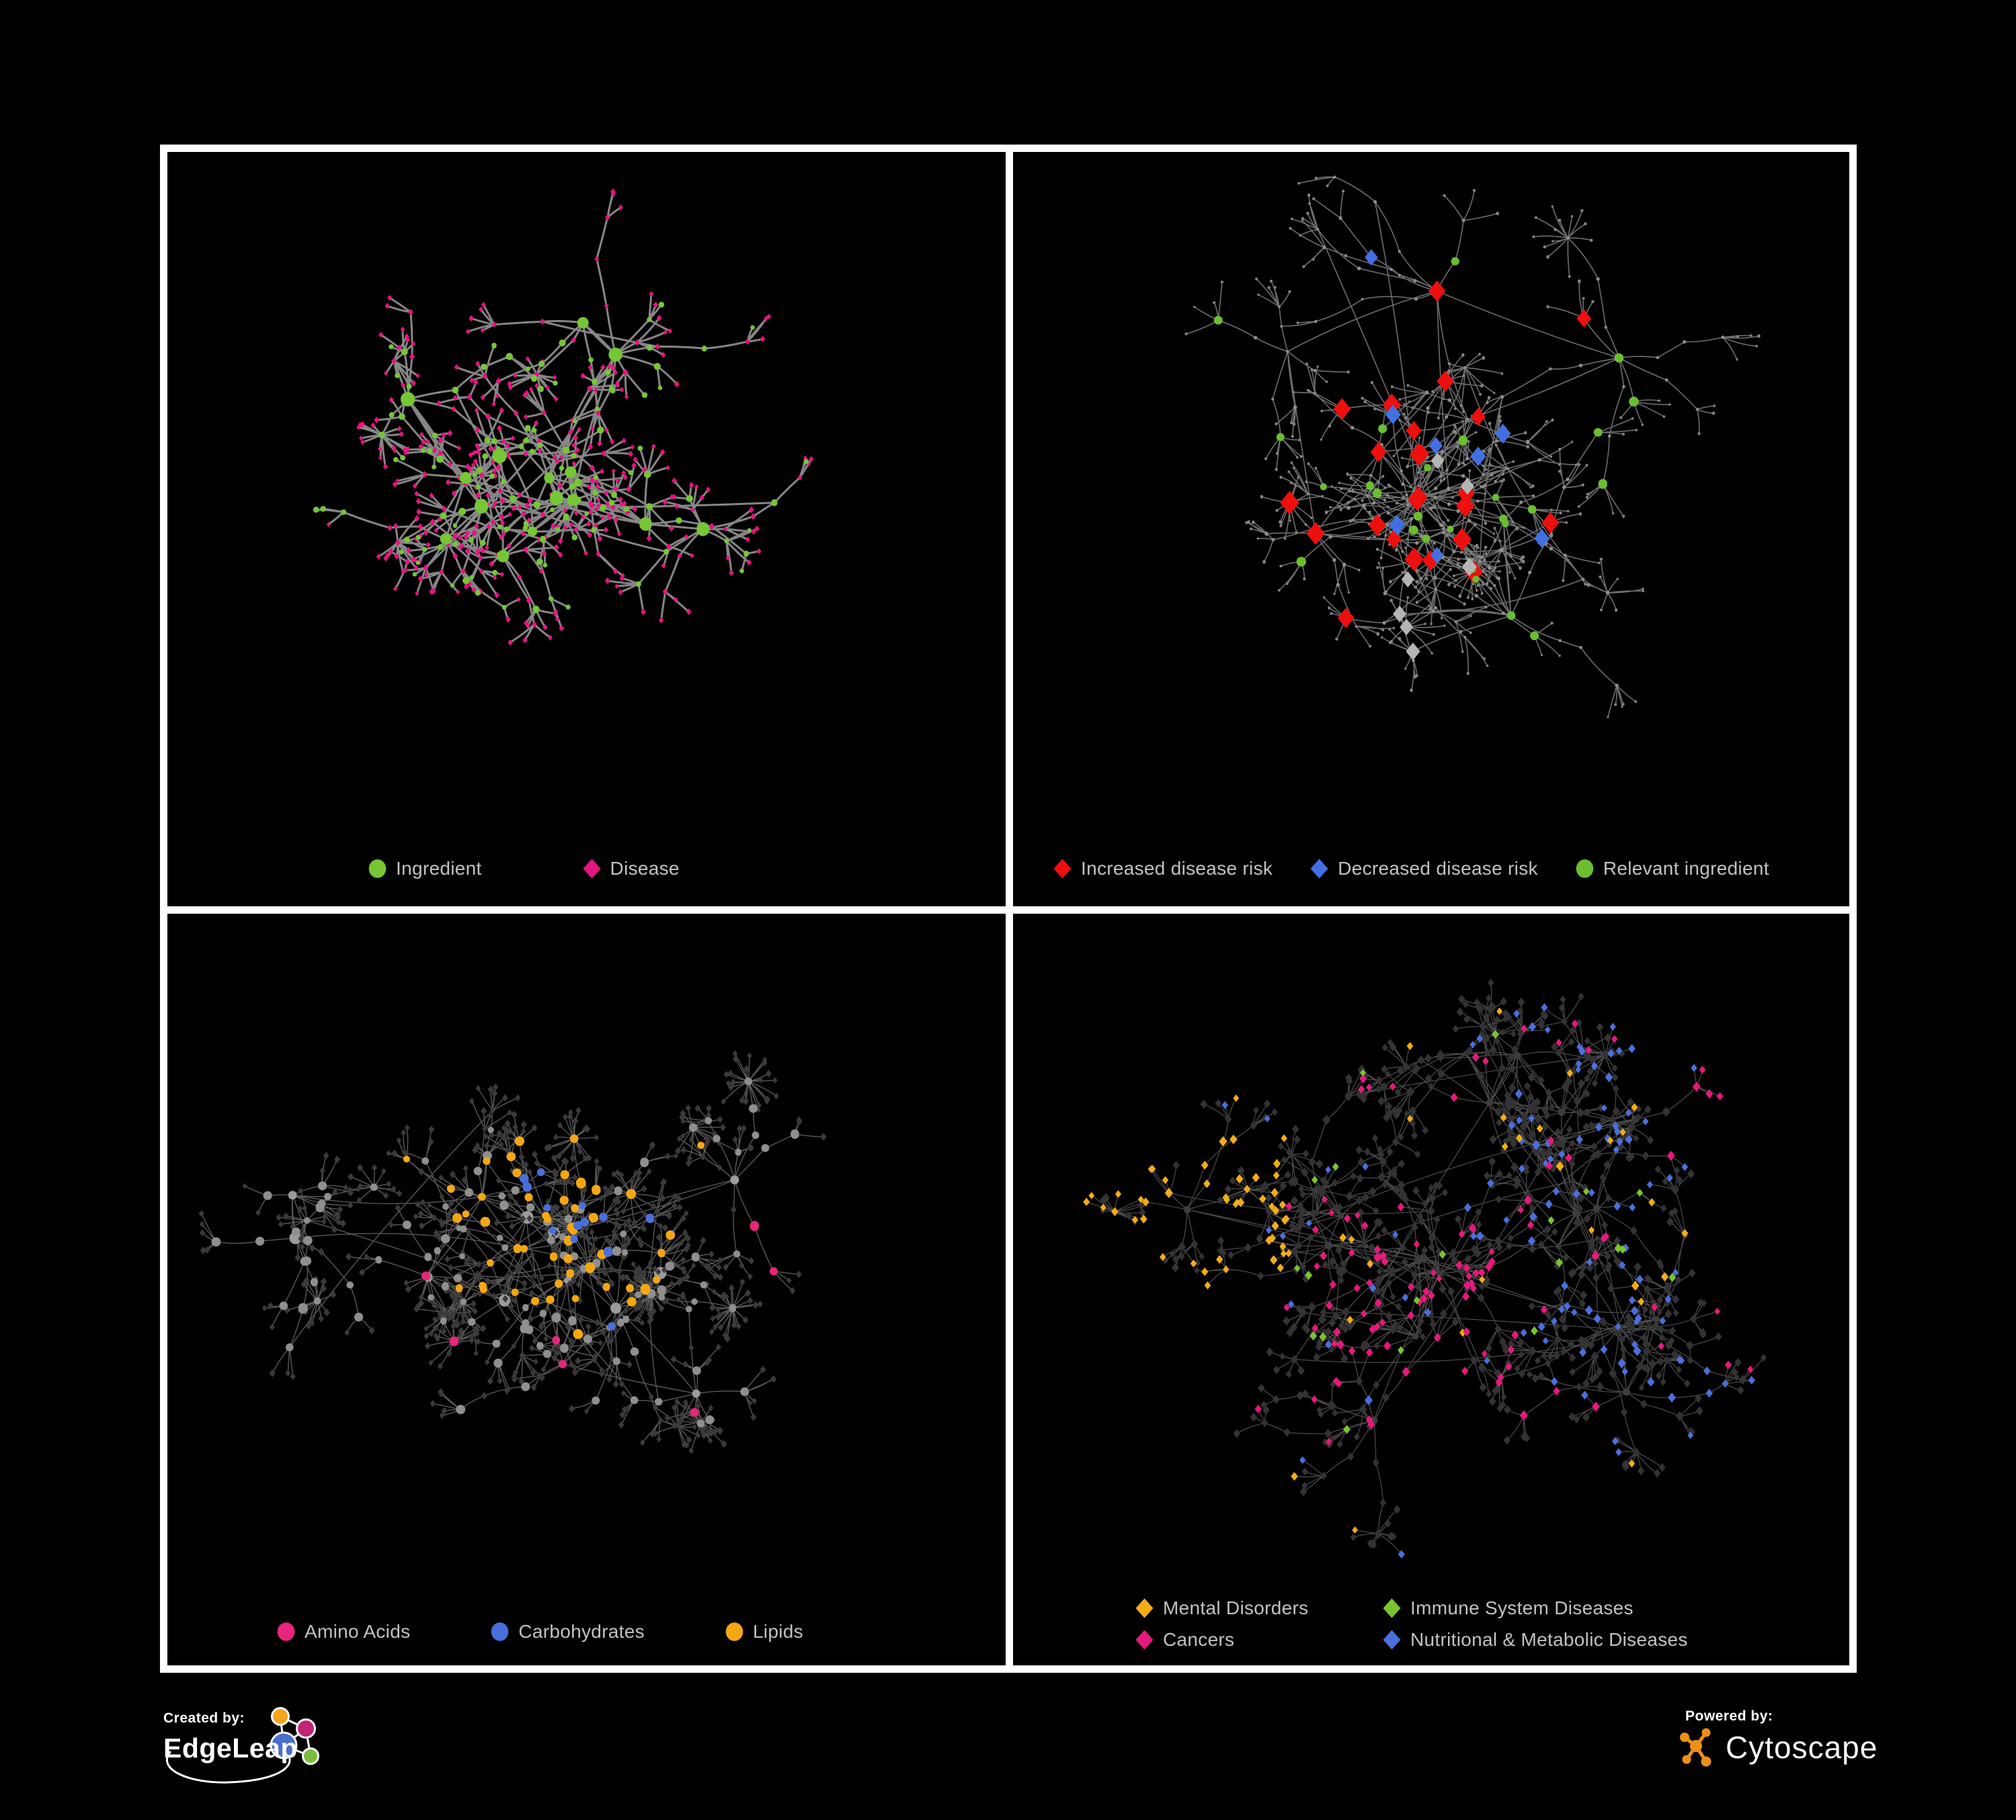 Image resolution: width=2016 pixels, height=1820 pixels. I want to click on cytoscape-brand-text: Cytoscape, so click(1802, 1747).